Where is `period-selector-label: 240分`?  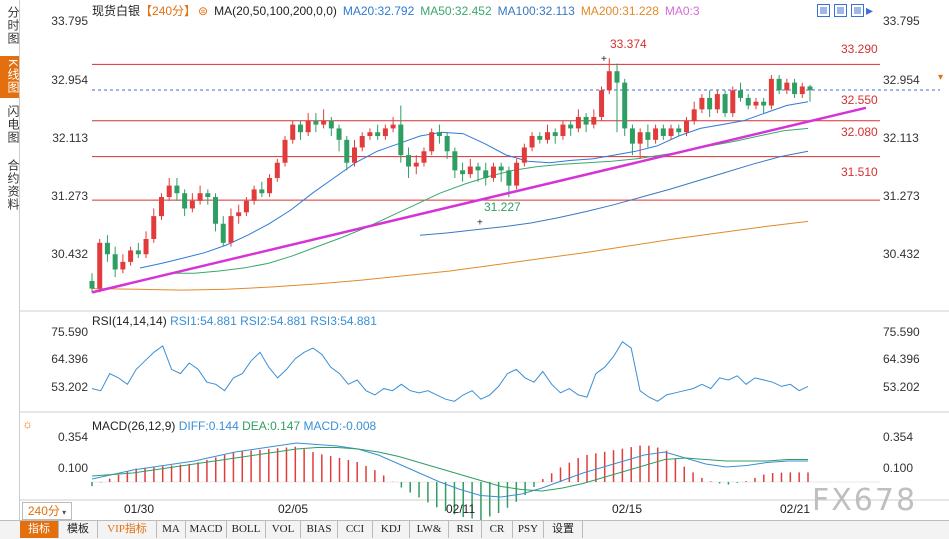 period-selector-label: 240分 is located at coordinates (43, 511).